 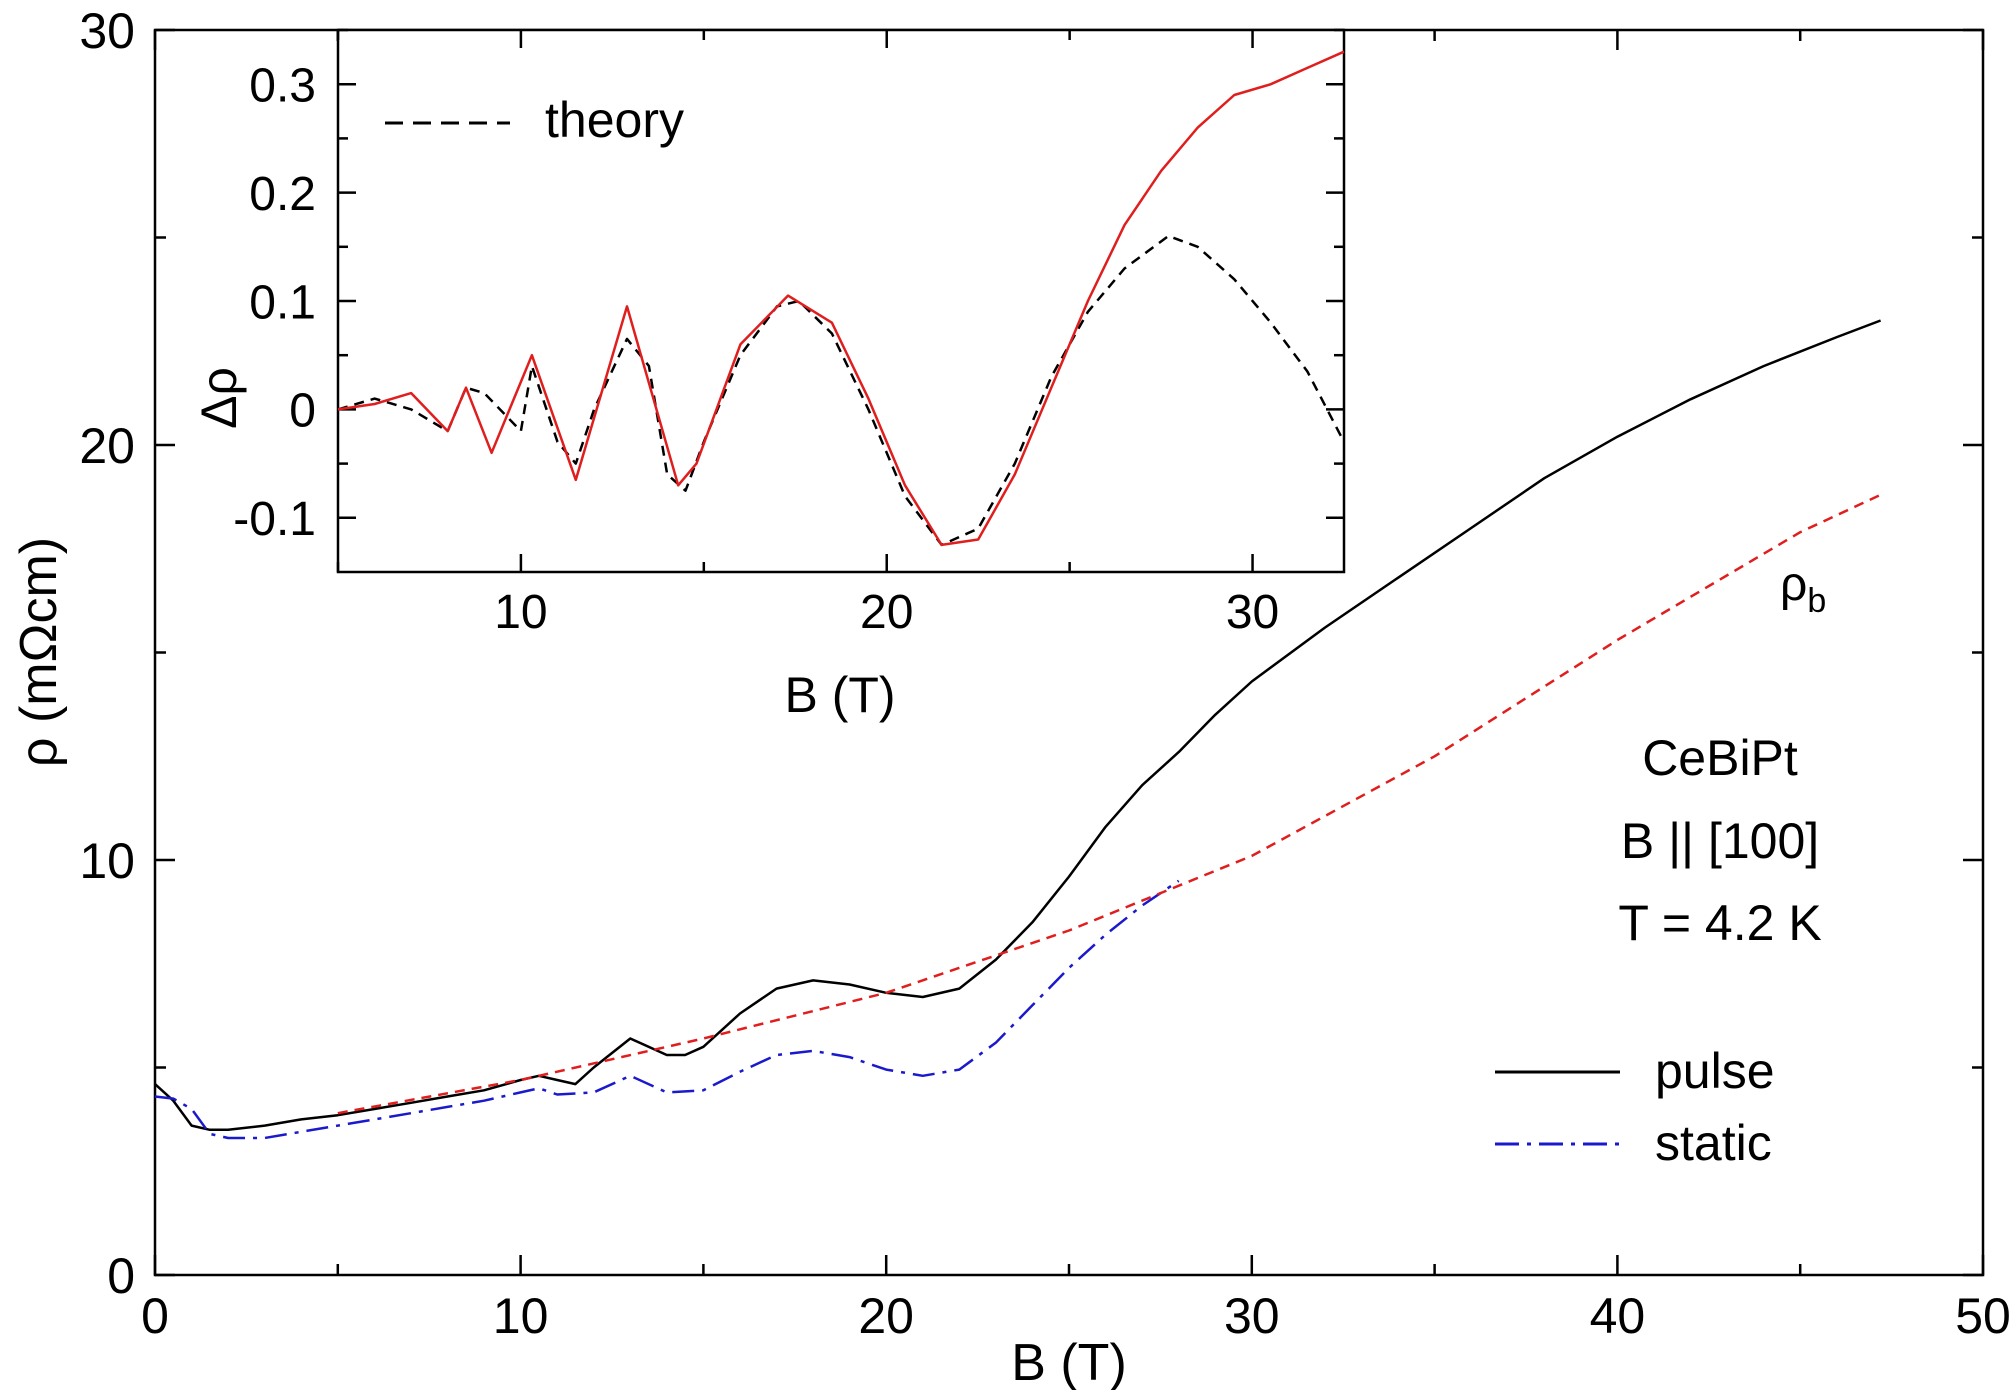 I want to click on legend-label-static: static, so click(x=1713, y=1143).